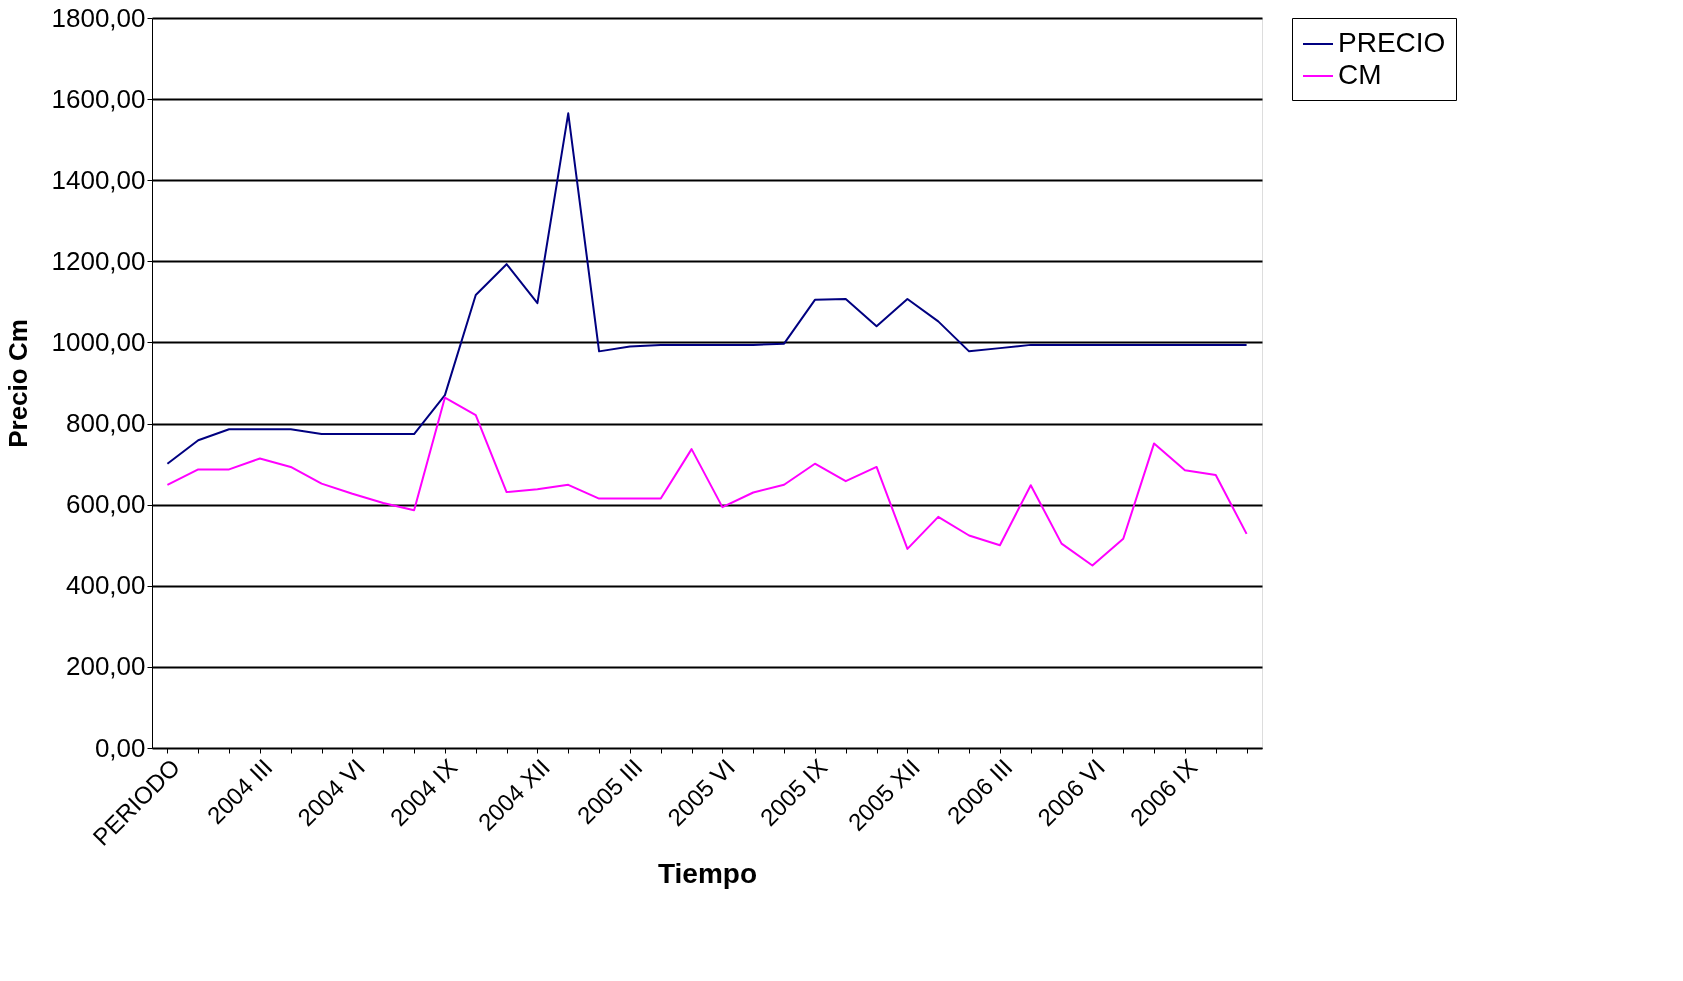 Image resolution: width=1683 pixels, height=981 pixels. Describe the element at coordinates (98, 179) in the screenshot. I see `y-tick-label: 1400,00` at that location.